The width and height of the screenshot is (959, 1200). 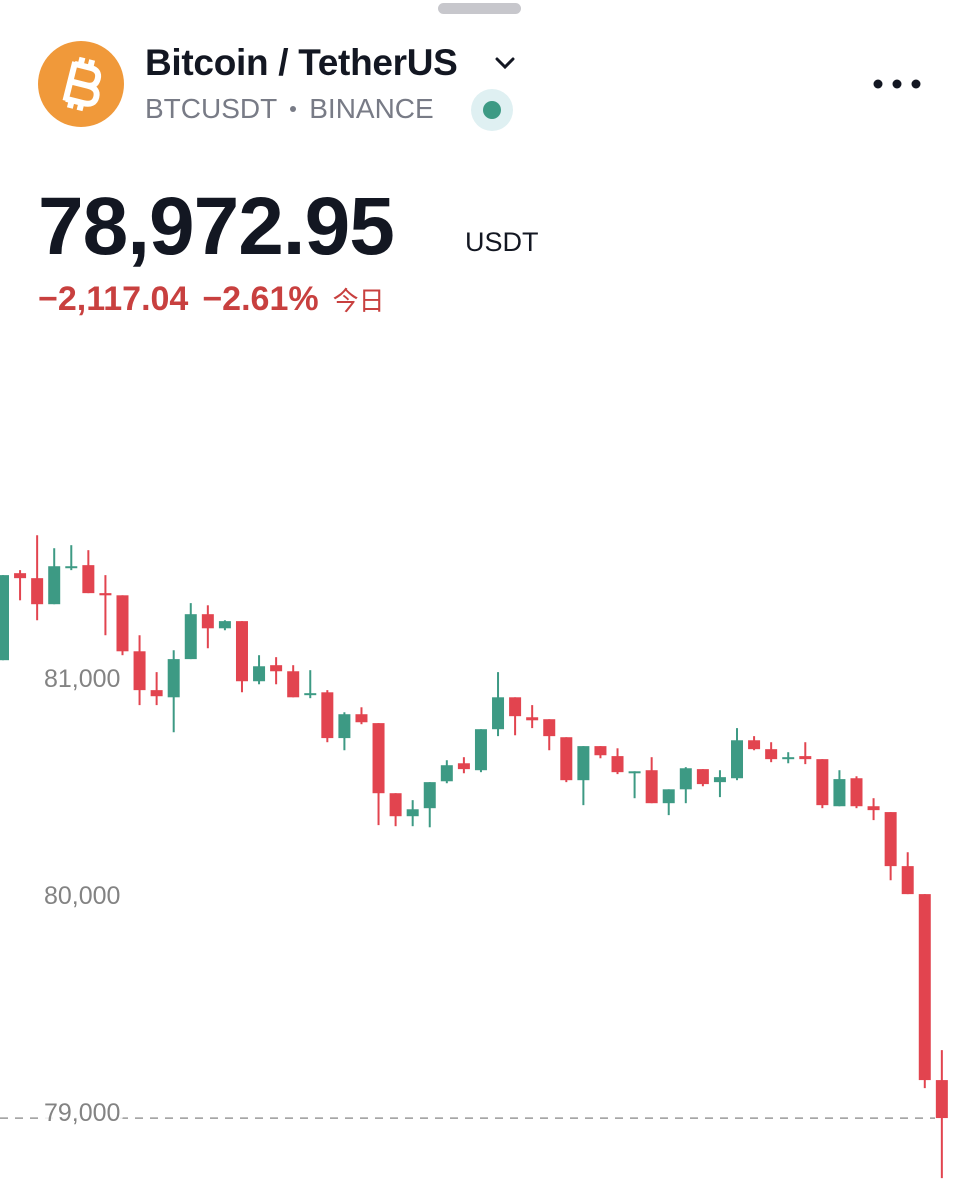 What do you see at coordinates (371, 108) in the screenshot?
I see `exchange: BINANCE` at bounding box center [371, 108].